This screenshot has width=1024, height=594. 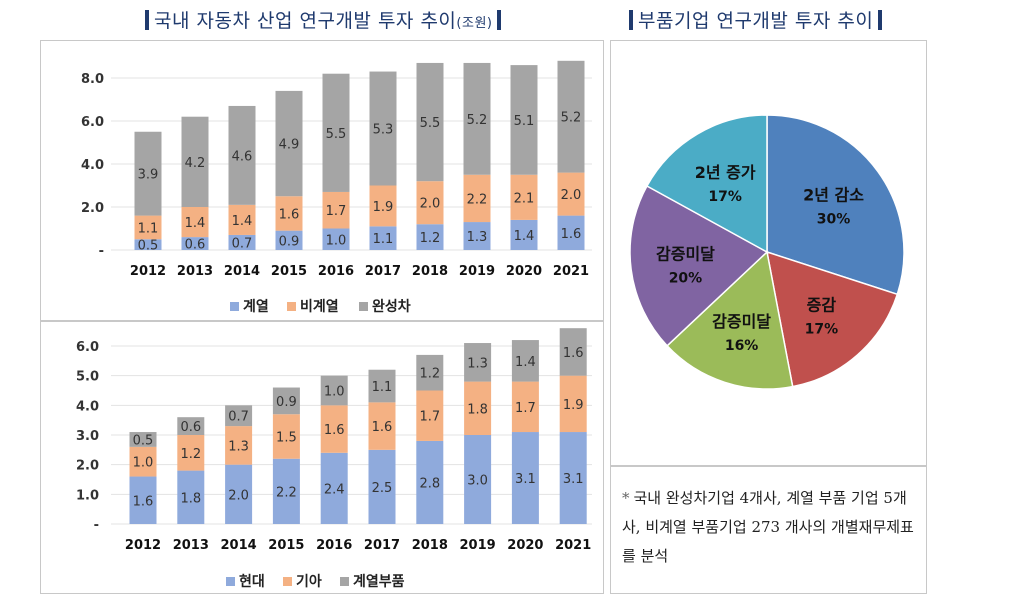 What do you see at coordinates (309, 581) in the screenshot?
I see `legend-label: 기아` at bounding box center [309, 581].